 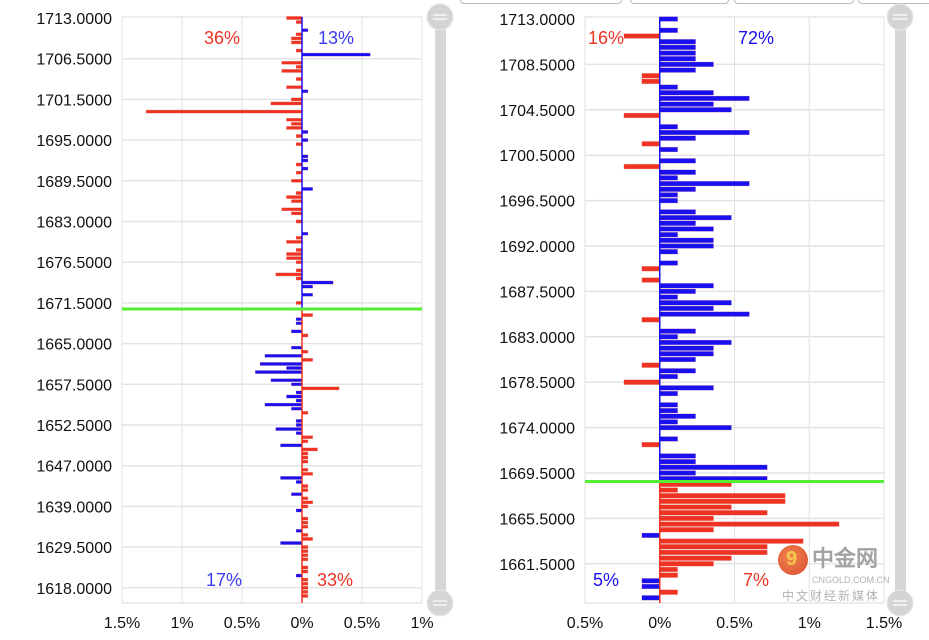 What do you see at coordinates (74, 263) in the screenshot?
I see `y-tick-label: 1676.5000` at bounding box center [74, 263].